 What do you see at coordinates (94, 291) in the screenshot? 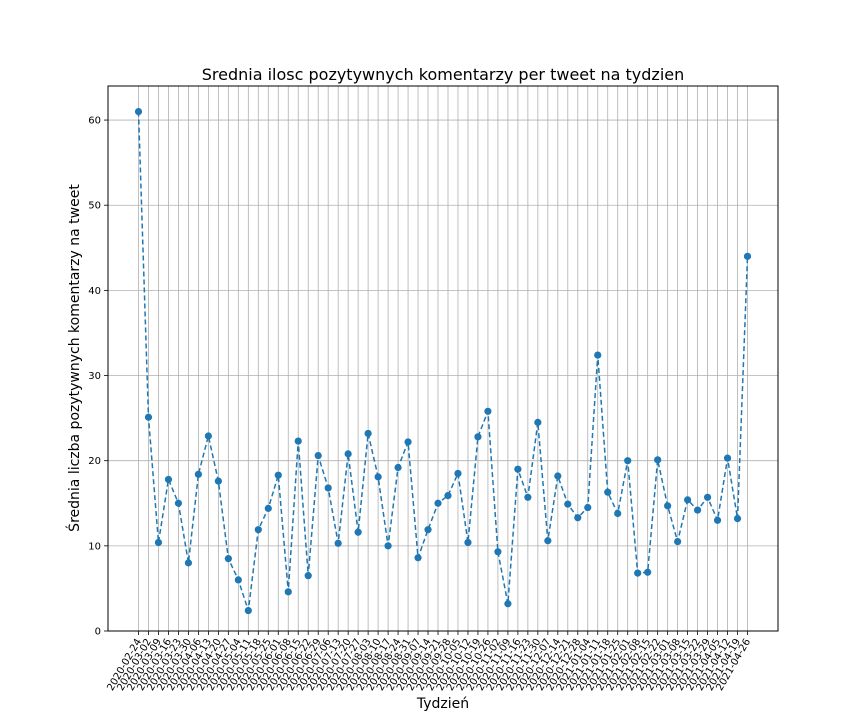
I see `y-tick-label: 40` at bounding box center [94, 291].